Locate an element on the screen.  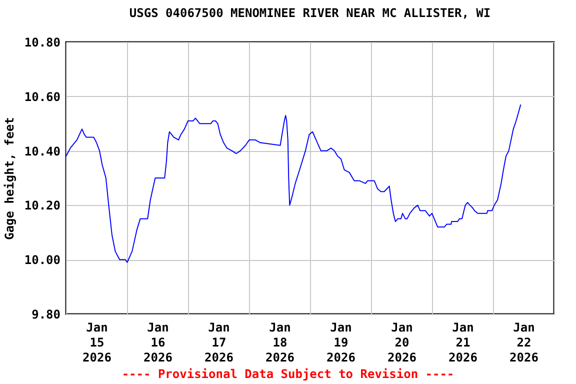
x-tick-label: Jan 18 2026 is located at coordinates (280, 342).